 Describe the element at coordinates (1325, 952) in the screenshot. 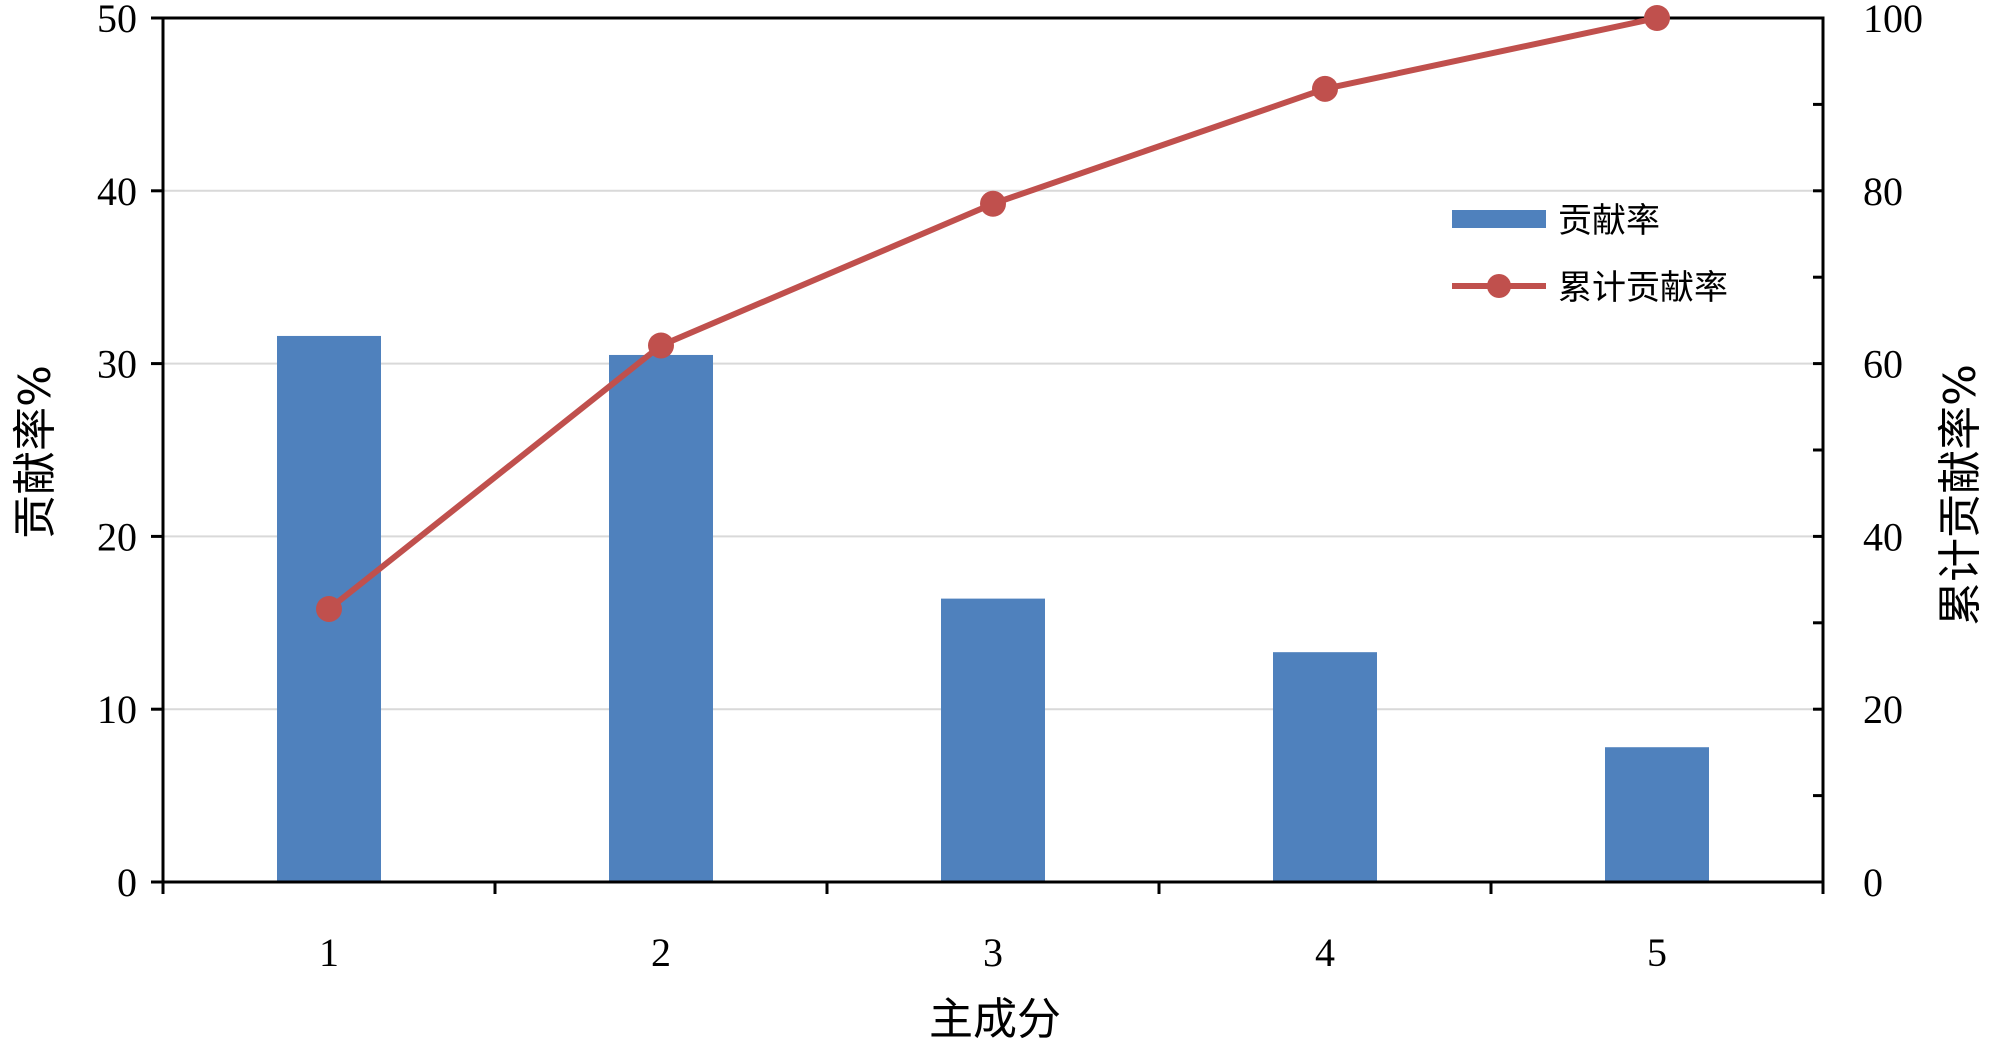

I see `x-tick-label: 4` at that location.